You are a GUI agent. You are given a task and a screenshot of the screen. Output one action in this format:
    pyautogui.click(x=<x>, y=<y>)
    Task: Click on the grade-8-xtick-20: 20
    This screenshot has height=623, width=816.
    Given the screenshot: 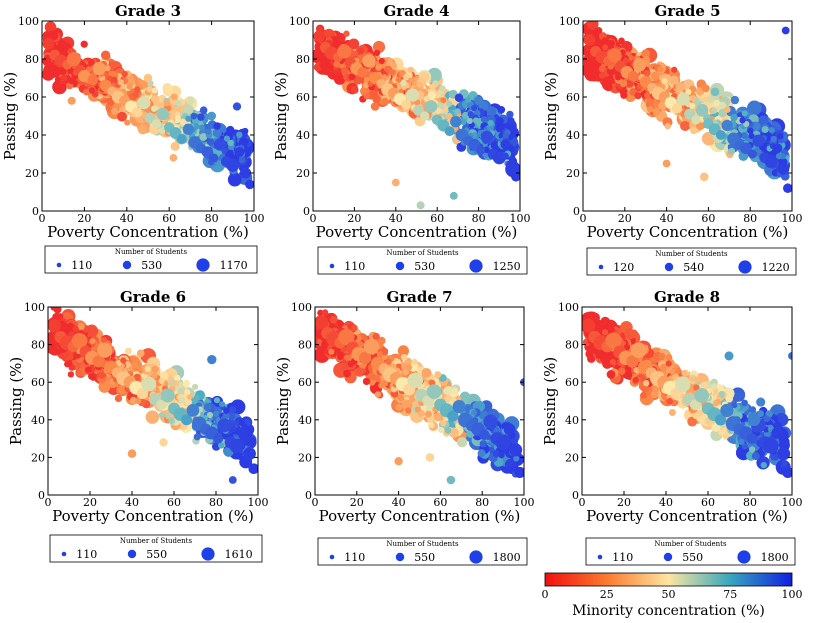 What is the action you would take?
    pyautogui.click(x=624, y=502)
    